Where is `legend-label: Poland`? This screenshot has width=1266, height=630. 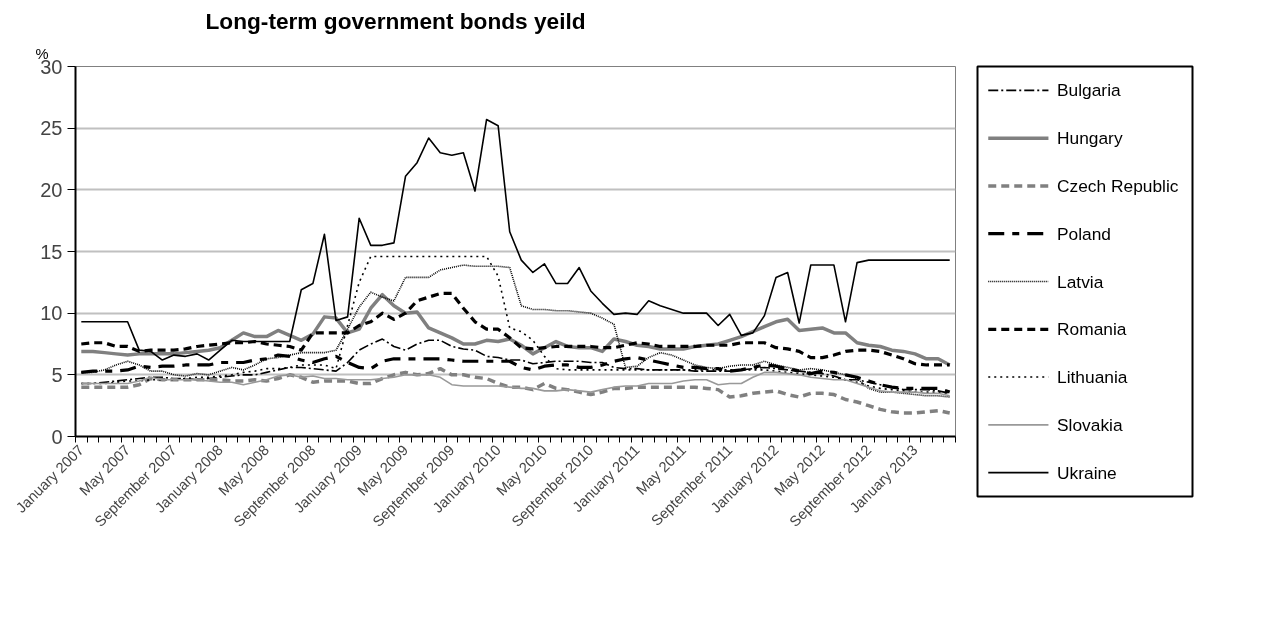
legend-label: Poland is located at coordinates (1084, 233).